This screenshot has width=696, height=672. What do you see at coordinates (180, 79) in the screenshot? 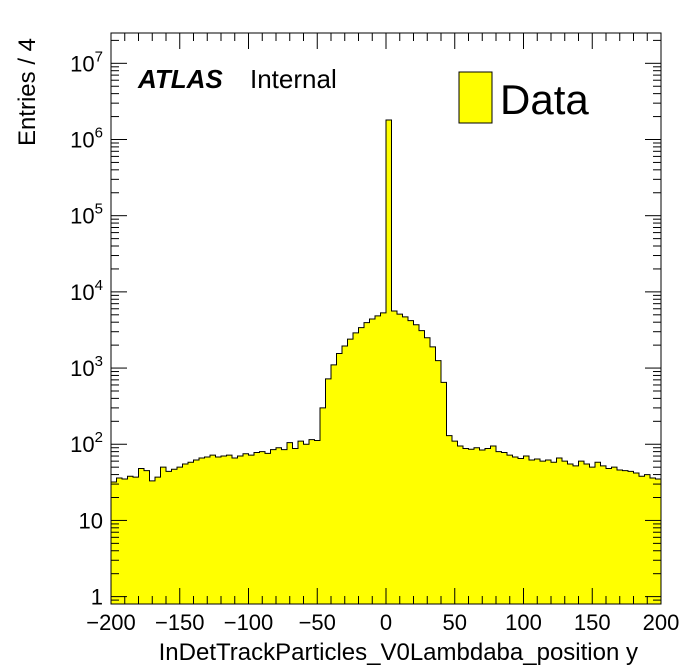
I see `atlas-label-bold: ATLAS` at bounding box center [180, 79].